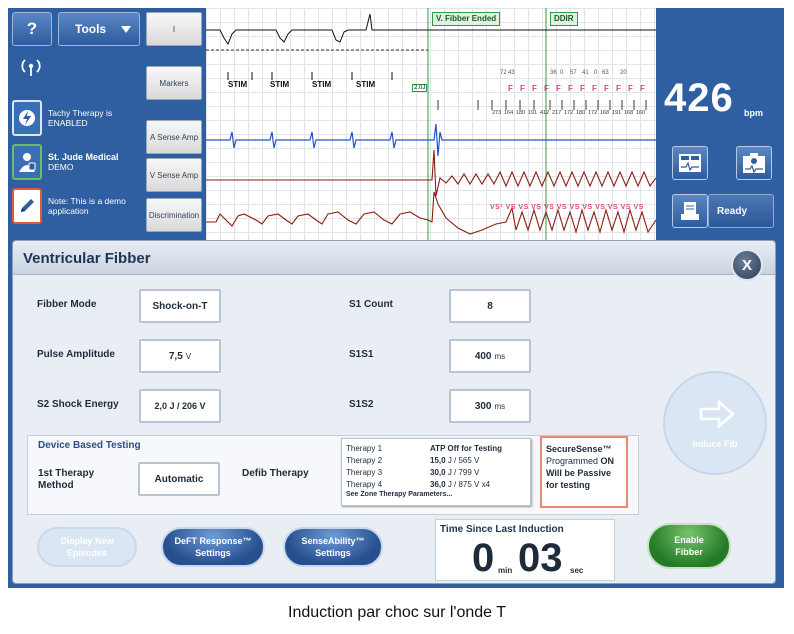 The width and height of the screenshot is (794, 634). I want to click on device-info: St. Jude Medical DEMO, so click(79, 162).